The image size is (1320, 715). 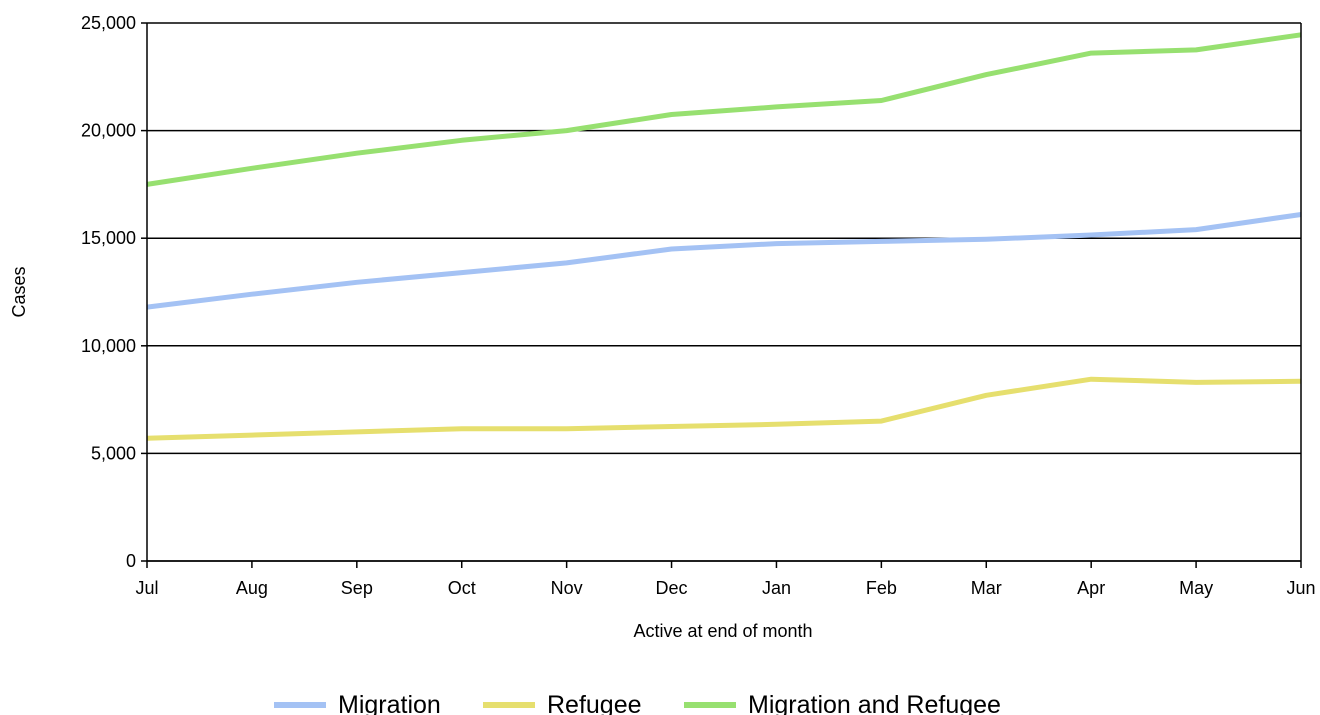 I want to click on legend: Migration Refugee Migration and Refugee, so click(x=637, y=703).